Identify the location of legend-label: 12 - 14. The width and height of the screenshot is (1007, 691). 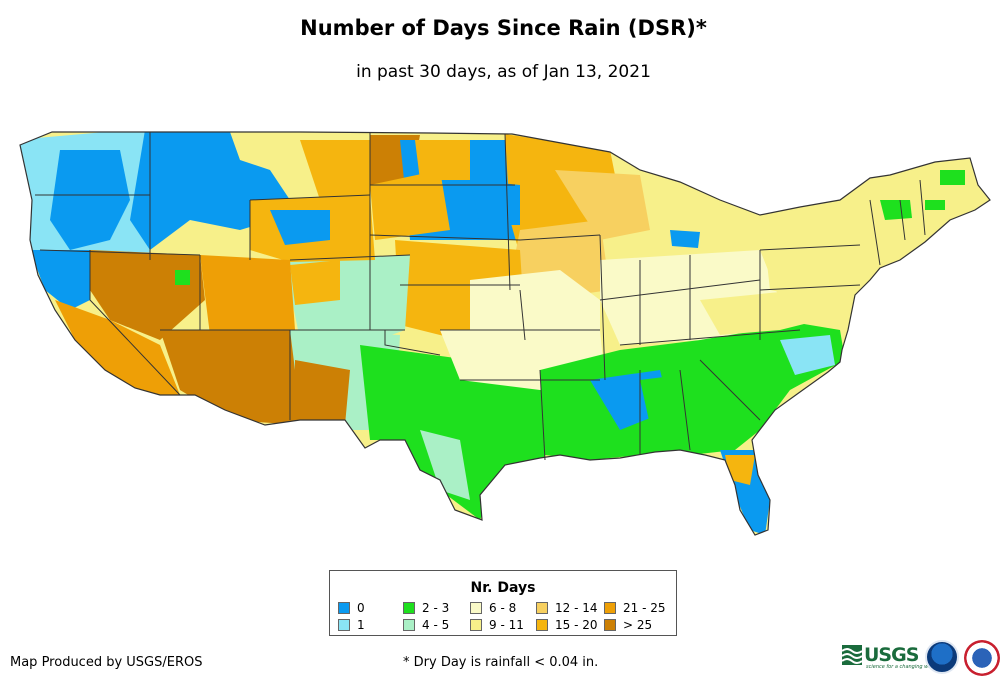
(576, 608).